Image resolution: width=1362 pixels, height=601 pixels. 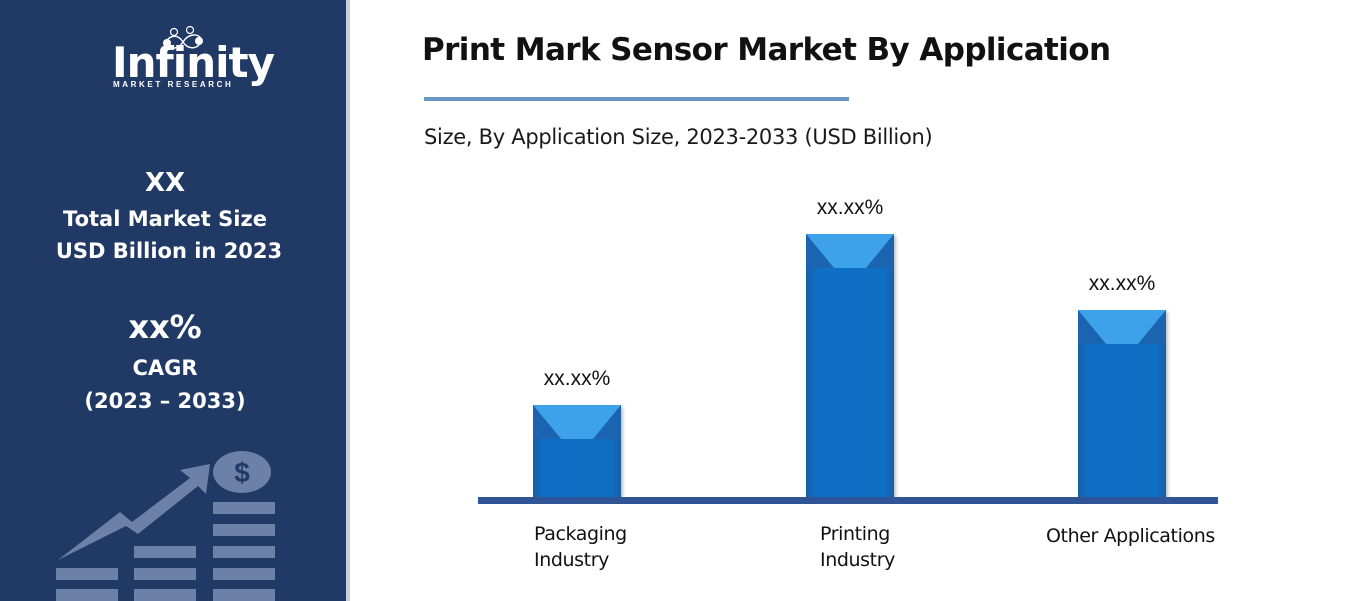 I want to click on market-size-label-line2: USD Billion in 2023, so click(x=169, y=251).